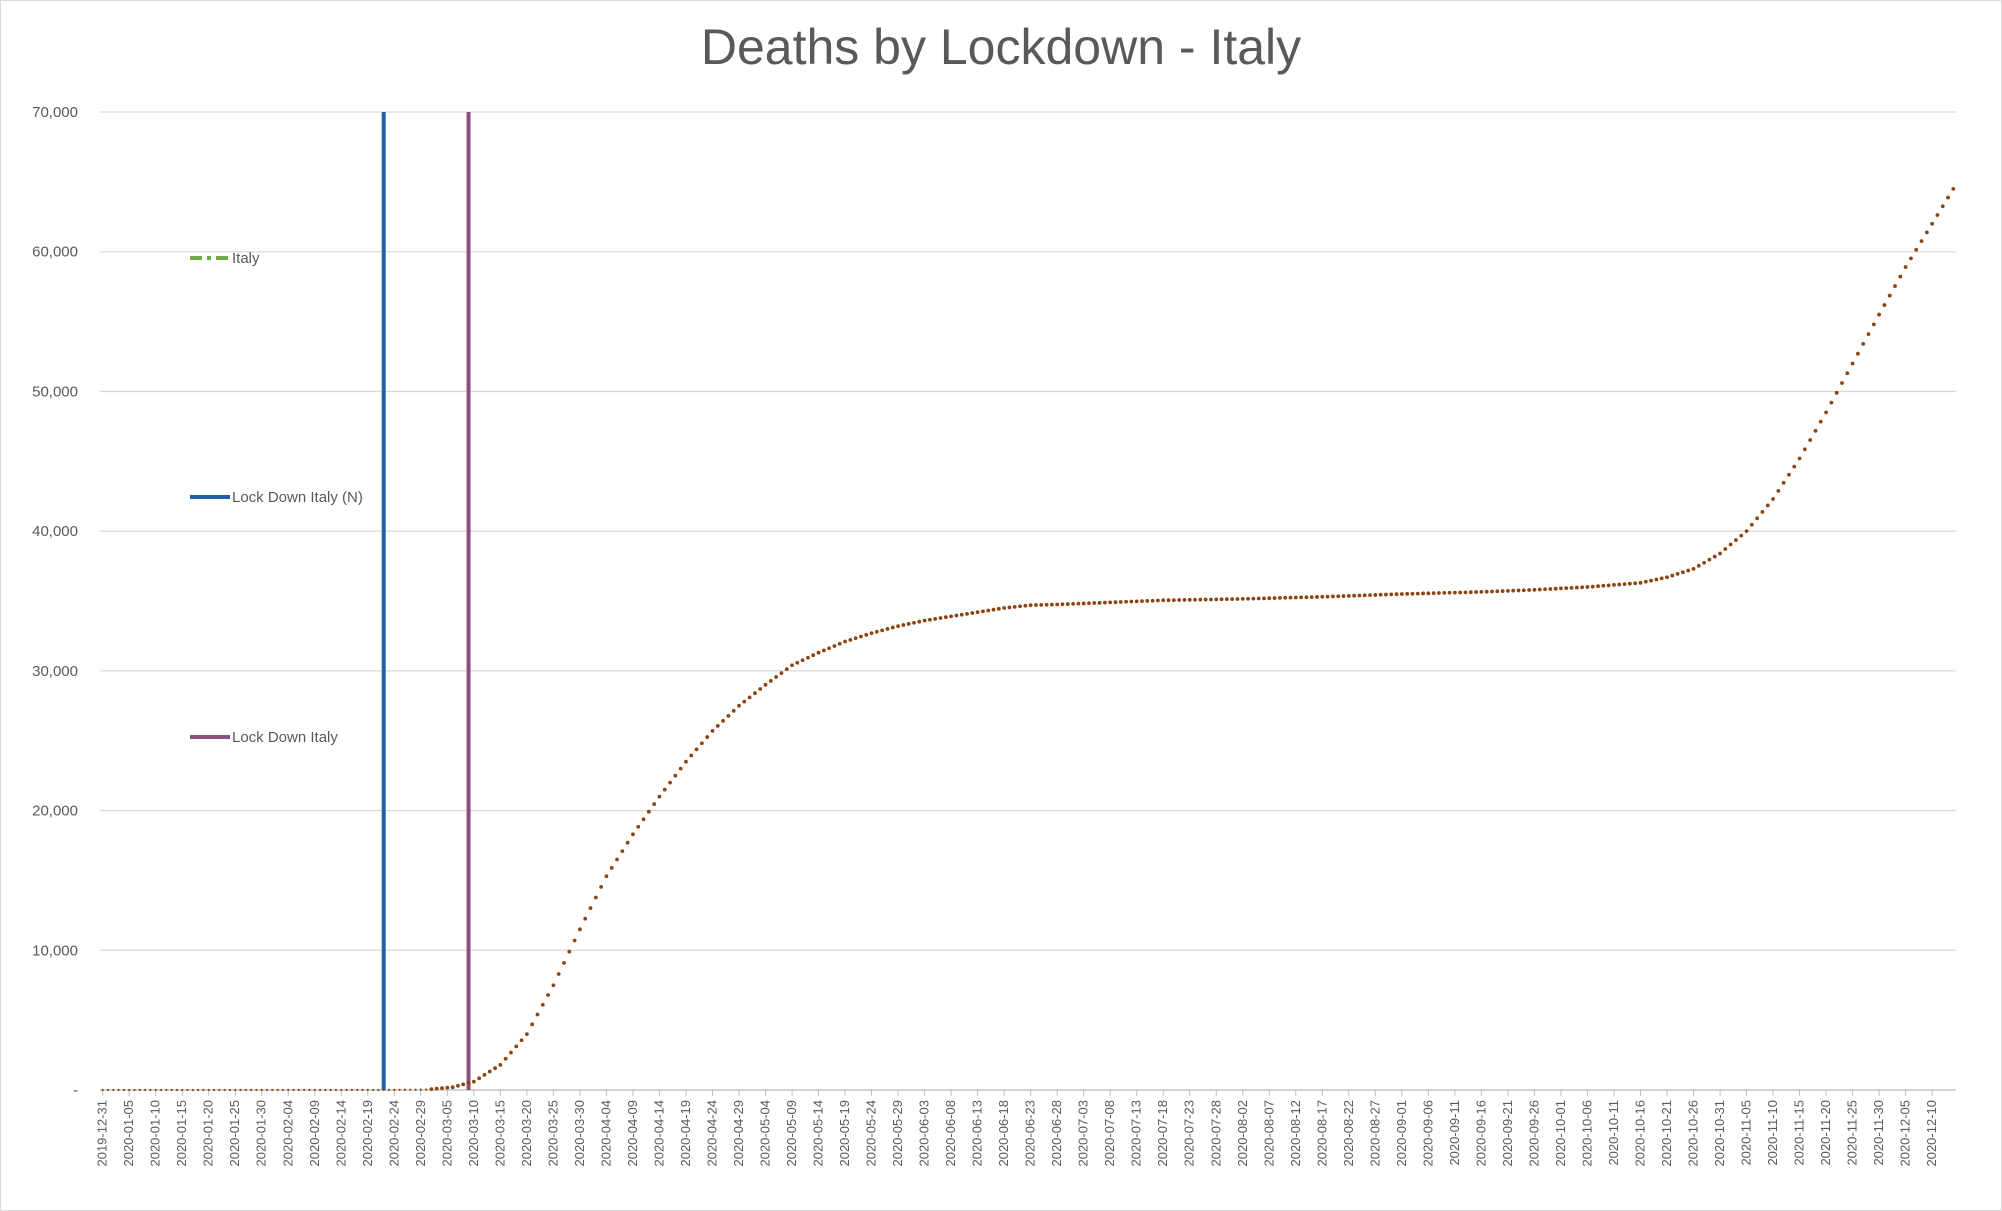 The width and height of the screenshot is (2002, 1211). Describe the element at coordinates (210, 258) in the screenshot. I see `legend-swatch-italy` at that location.